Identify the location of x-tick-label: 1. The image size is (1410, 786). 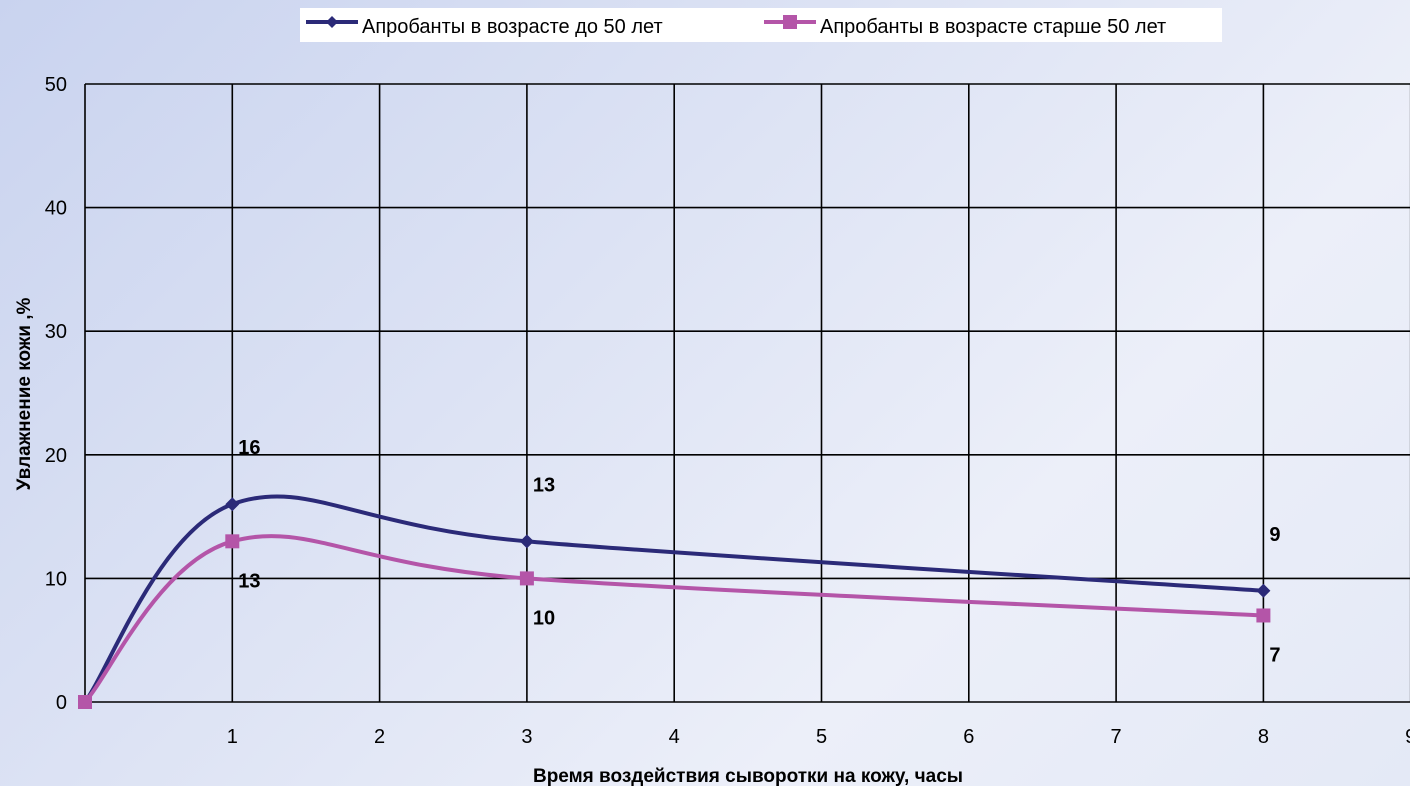
(232, 737).